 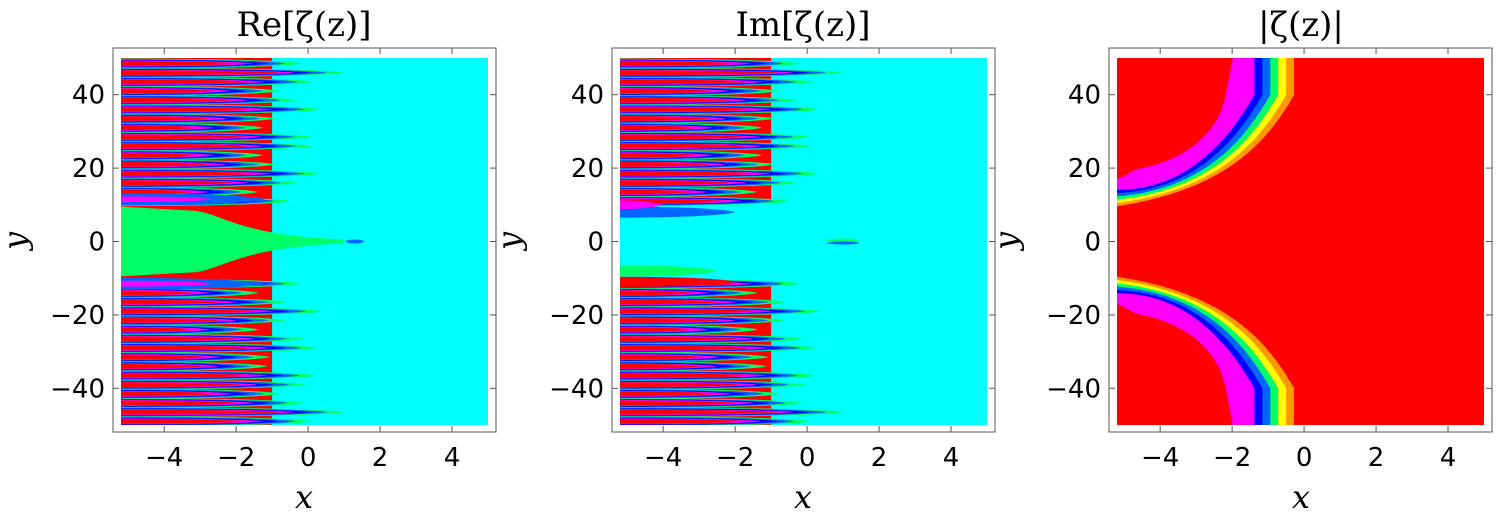 What do you see at coordinates (1304, 458) in the screenshot?
I see `x-tick-label: 0` at bounding box center [1304, 458].